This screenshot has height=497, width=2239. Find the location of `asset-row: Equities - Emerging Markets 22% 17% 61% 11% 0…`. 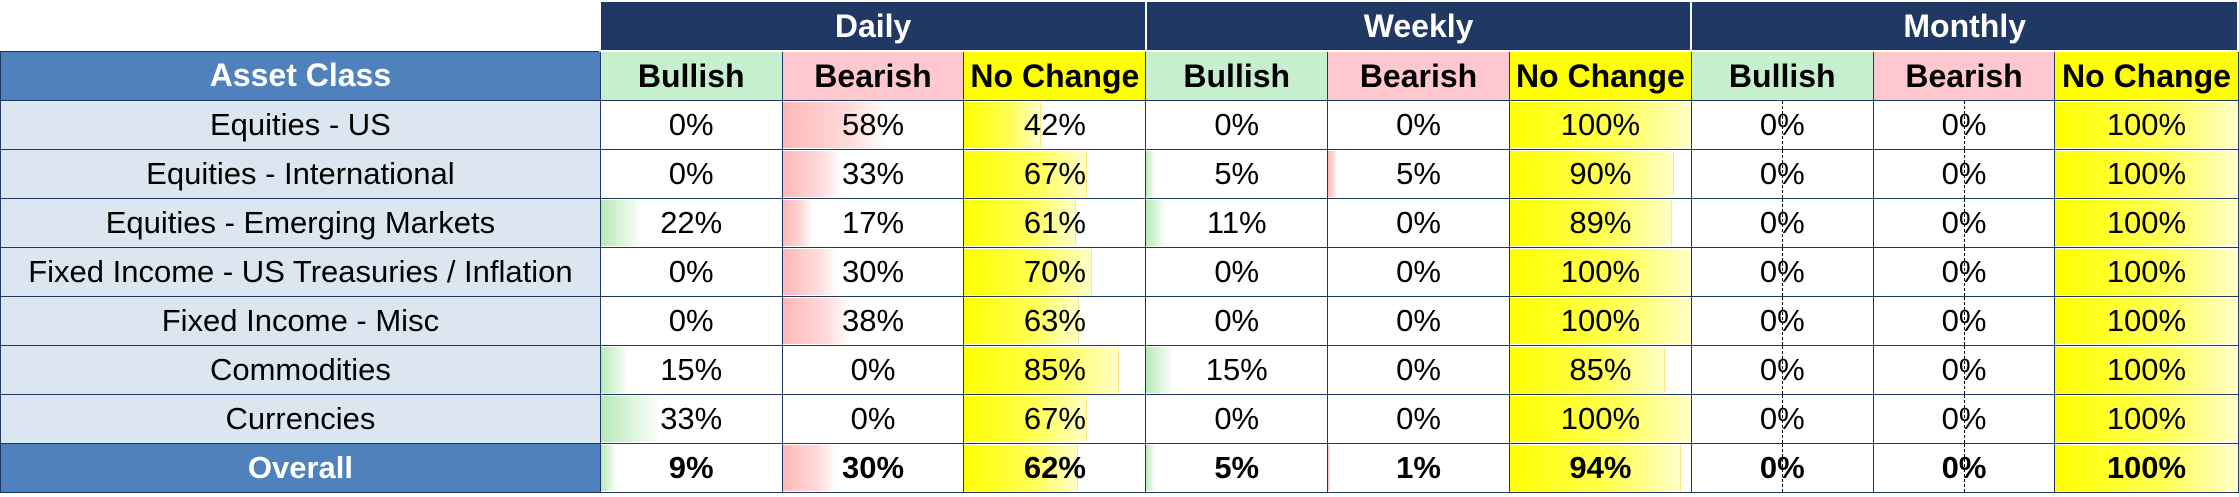

asset-row: Equities - Emerging Markets 22% 17% 61% 11% 0… is located at coordinates (1119, 223).